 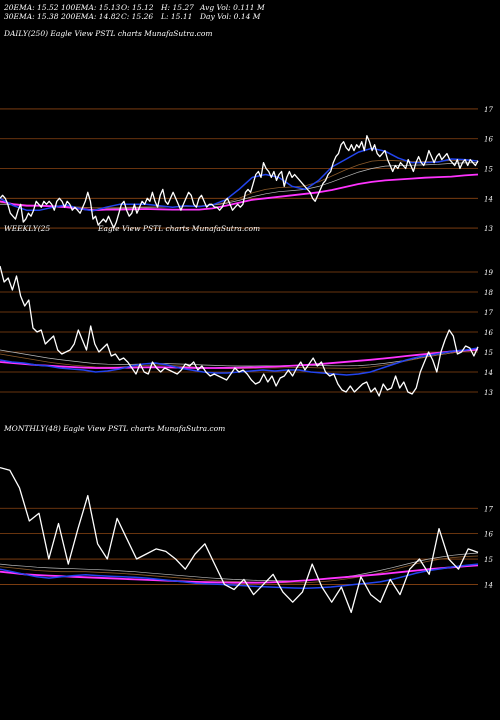 What do you see at coordinates (488, 110) in the screenshot?
I see `daily-y-tick-label: 17` at bounding box center [488, 110].